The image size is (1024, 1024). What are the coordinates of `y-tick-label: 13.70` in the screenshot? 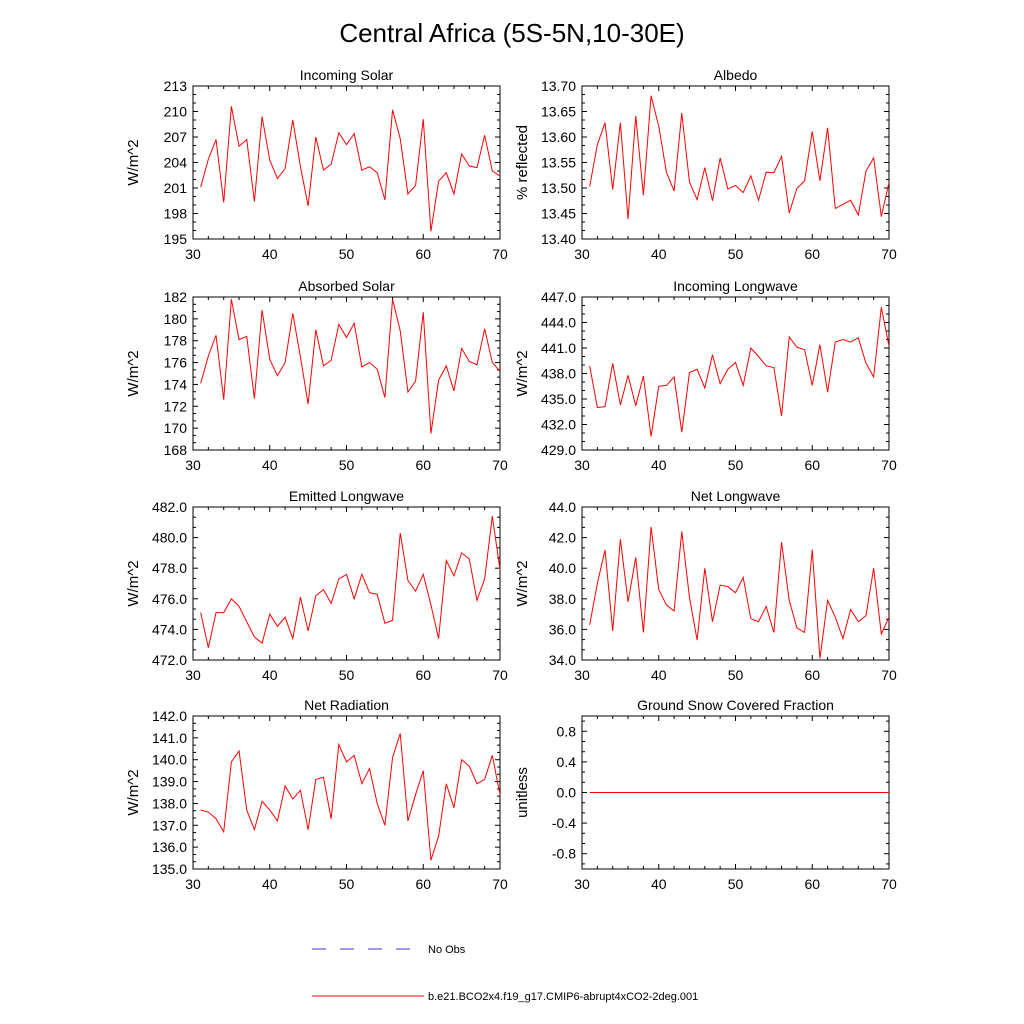 It's located at (558, 86).